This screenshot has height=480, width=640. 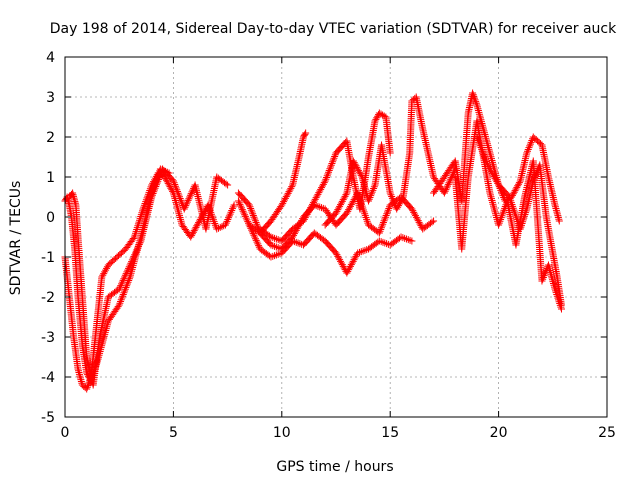 What do you see at coordinates (65, 433) in the screenshot?
I see `x-tick-label: 0` at bounding box center [65, 433].